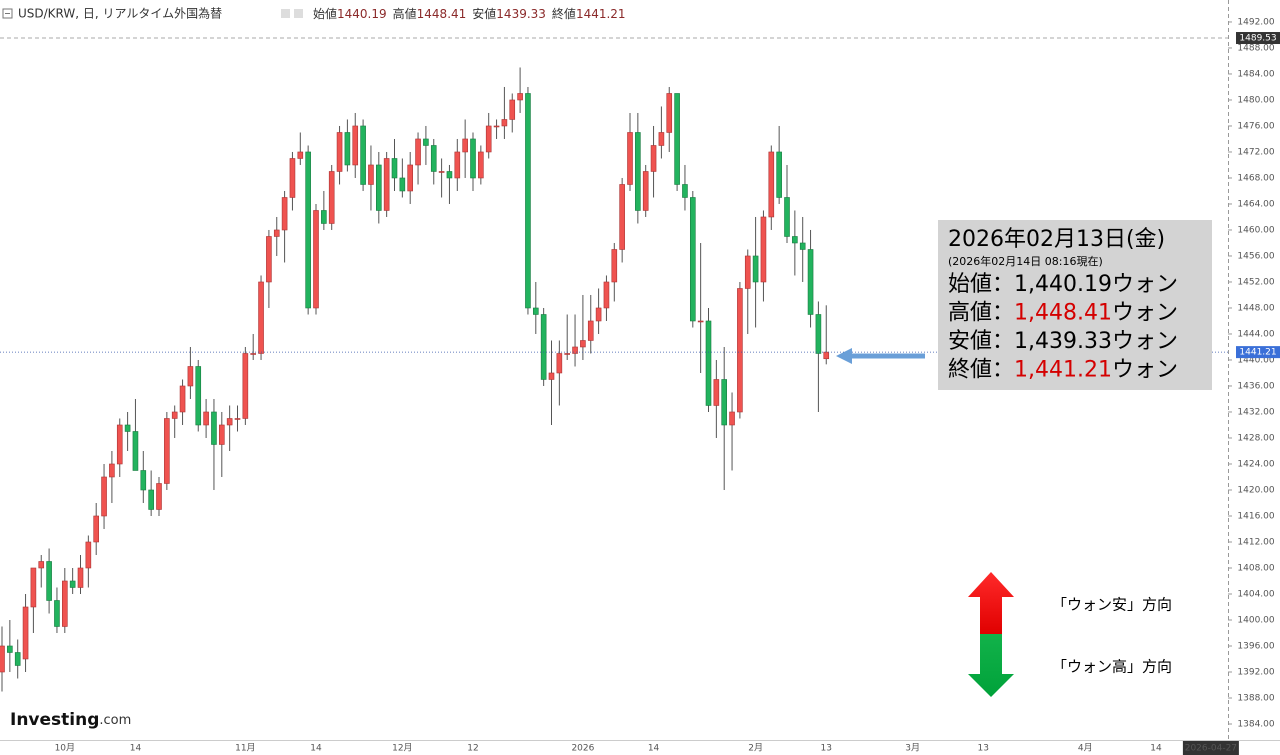  I want to click on info-value: 1,440.19, so click(1063, 284).